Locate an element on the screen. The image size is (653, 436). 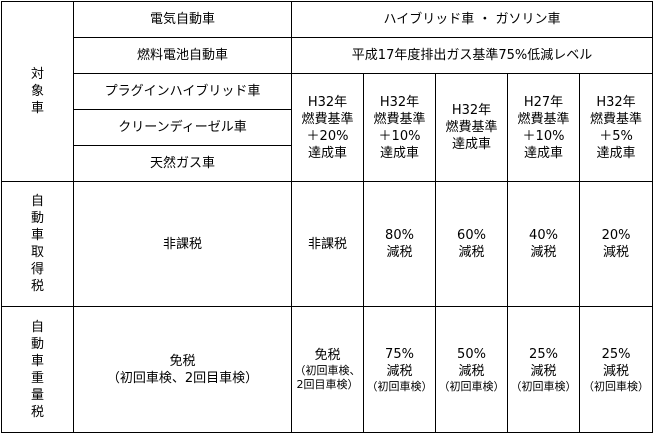
acquisition-tax-eco: 非課税 is located at coordinates (182, 244).